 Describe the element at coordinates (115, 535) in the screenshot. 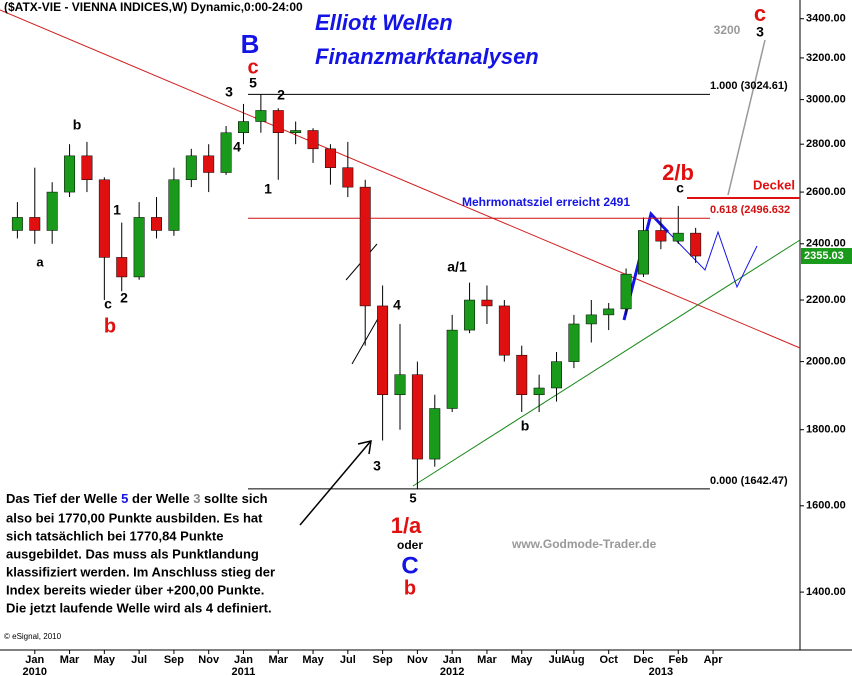

I see `note-line: sich tatsächlich bei 1770,84 Punkte` at that location.